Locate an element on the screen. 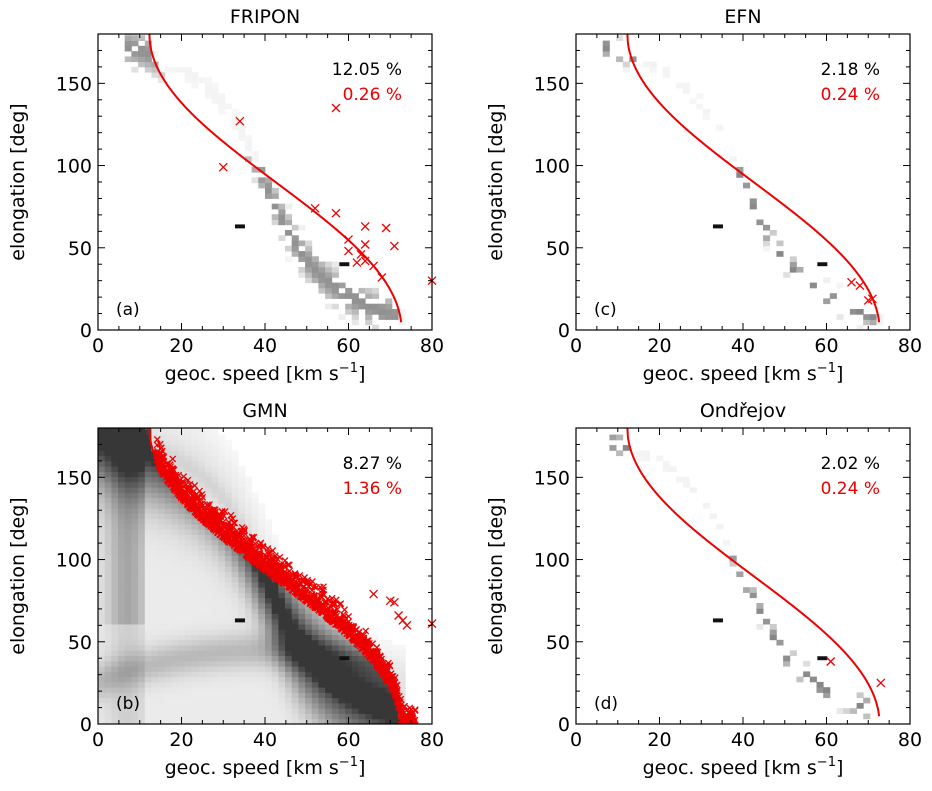 The width and height of the screenshot is (932, 791). pct-total: 2.18 % is located at coordinates (850, 70).